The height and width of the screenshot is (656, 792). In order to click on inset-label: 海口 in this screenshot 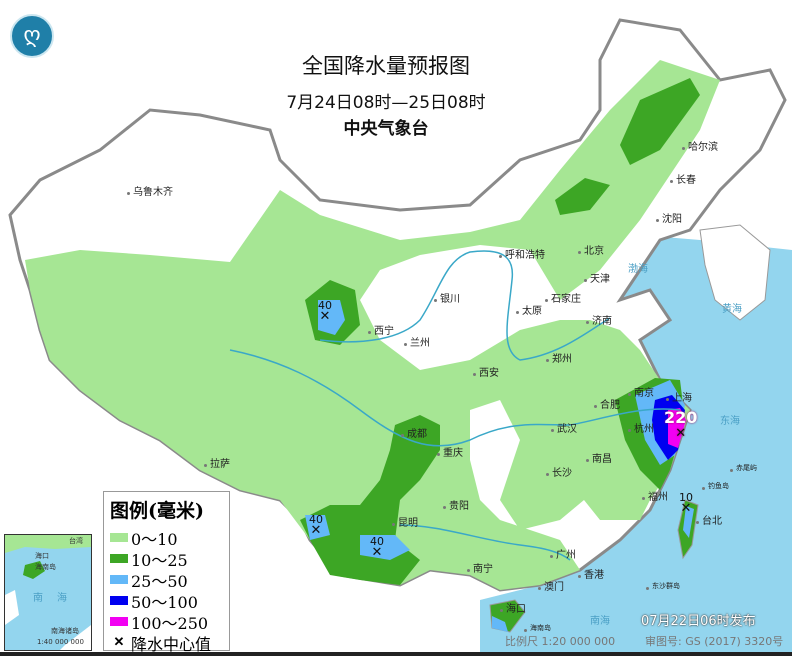, I will do `click(42, 556)`.